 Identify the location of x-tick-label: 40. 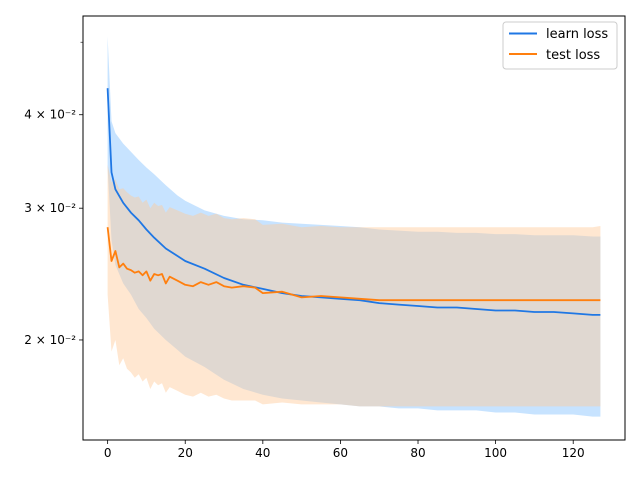
(262, 453).